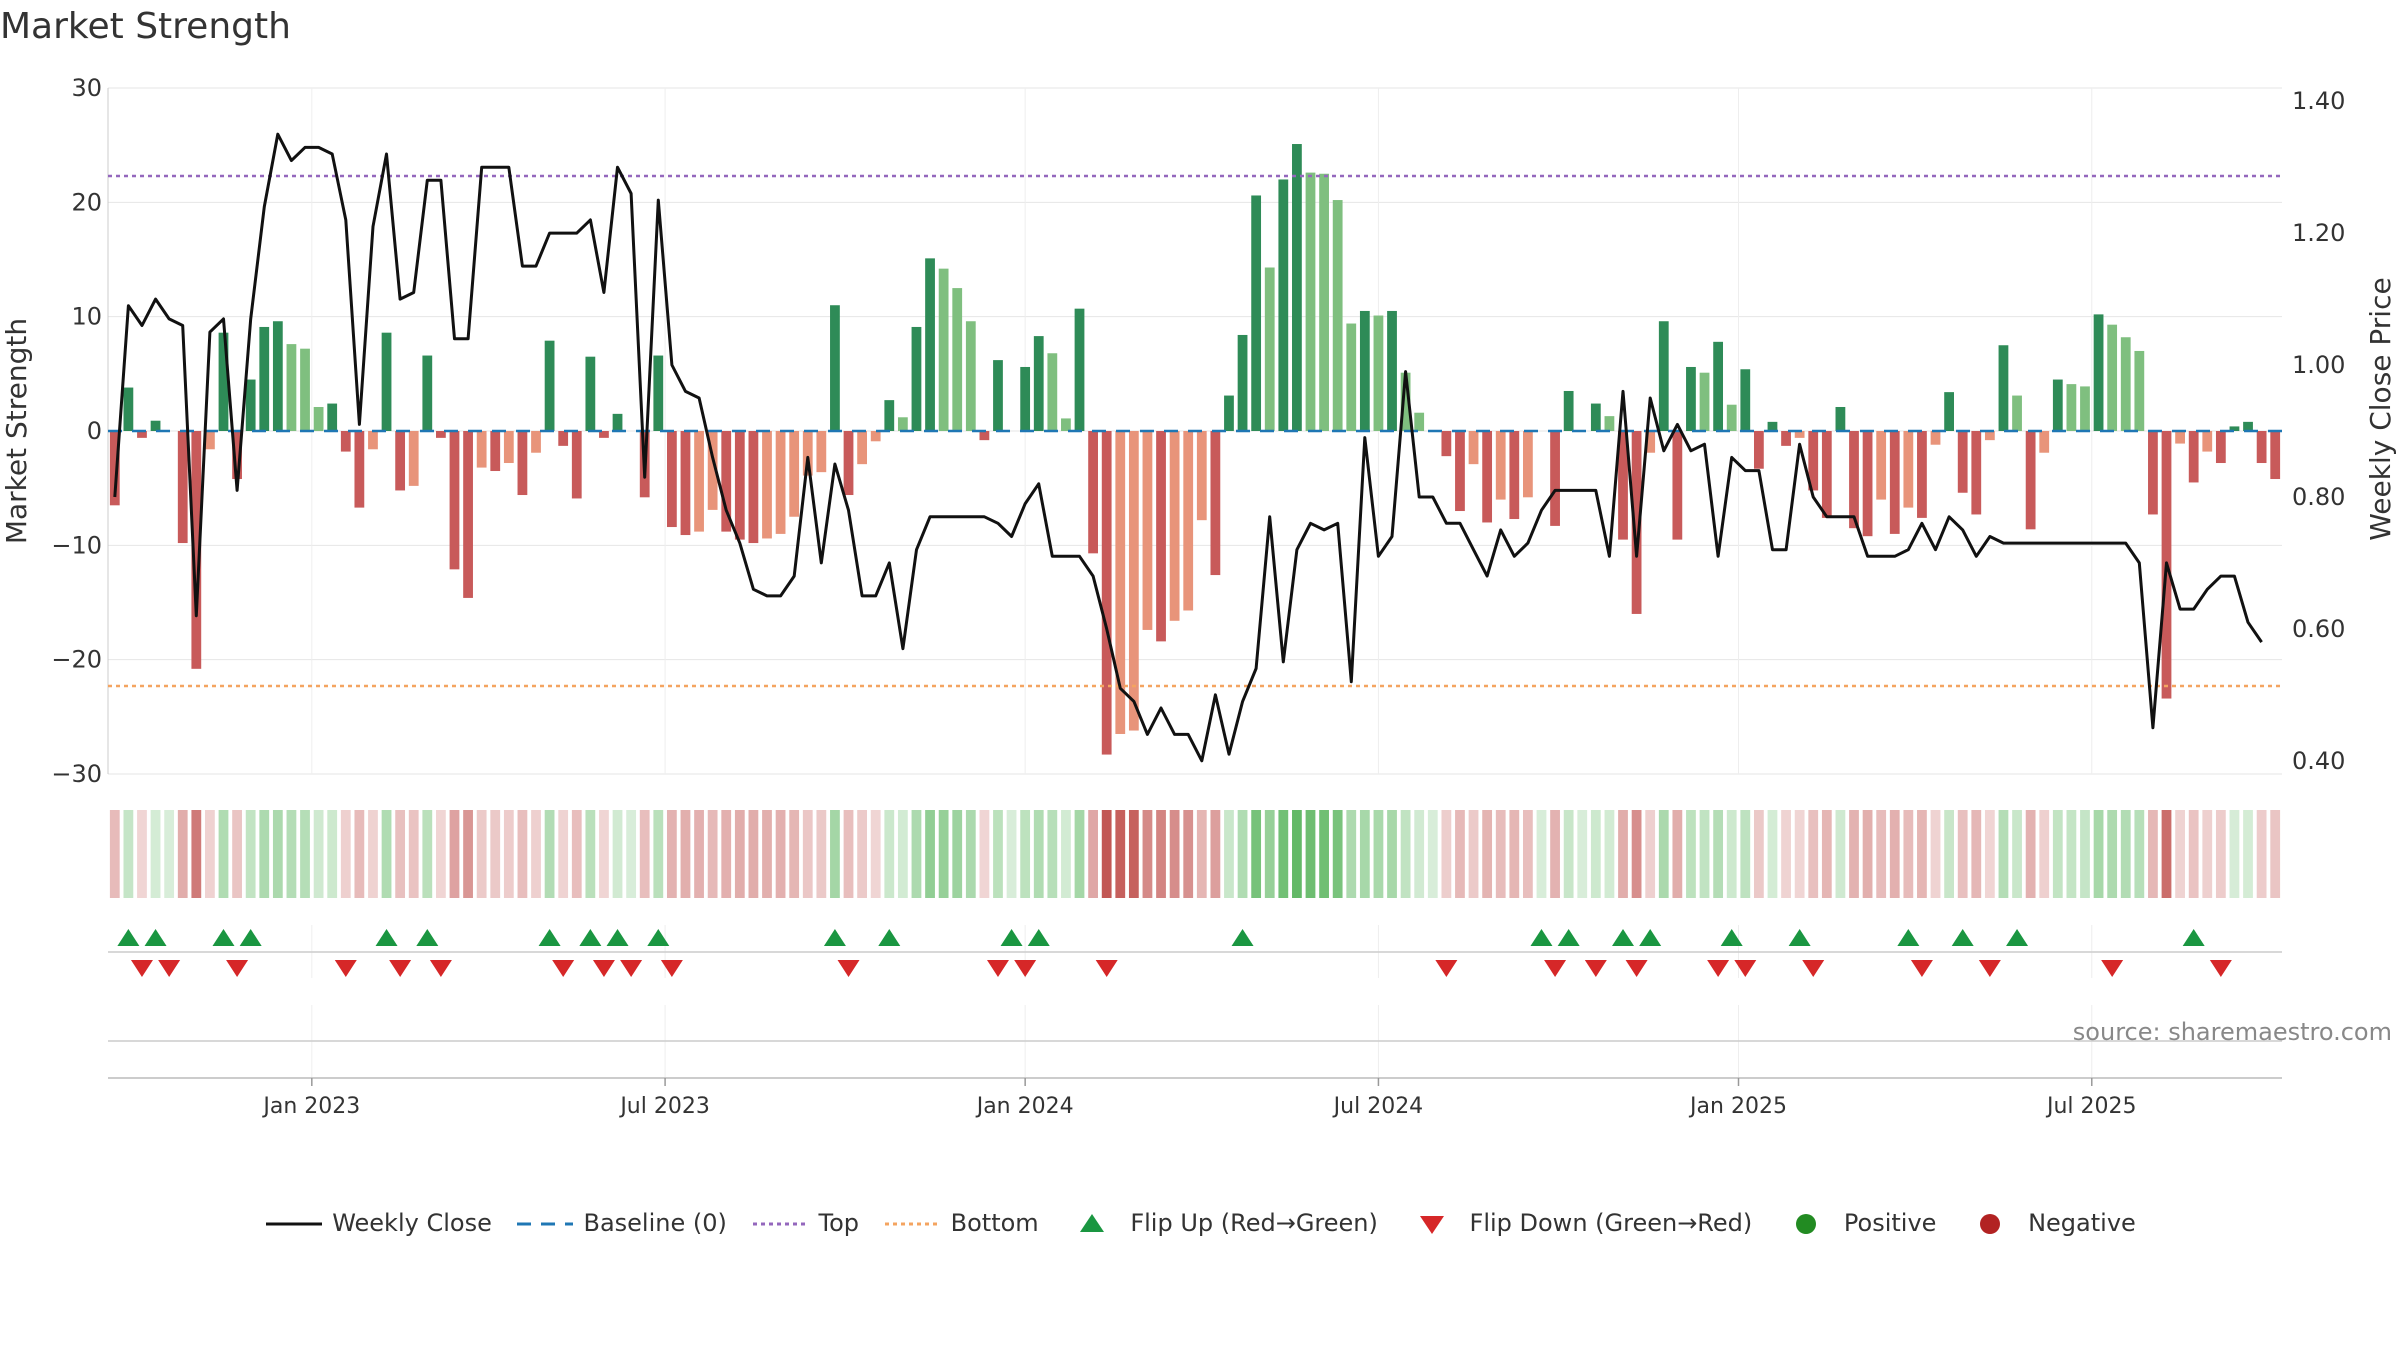 Image resolution: width=2400 pixels, height=1354 pixels. I want to click on positive-dot-icon, so click(1806, 1224).